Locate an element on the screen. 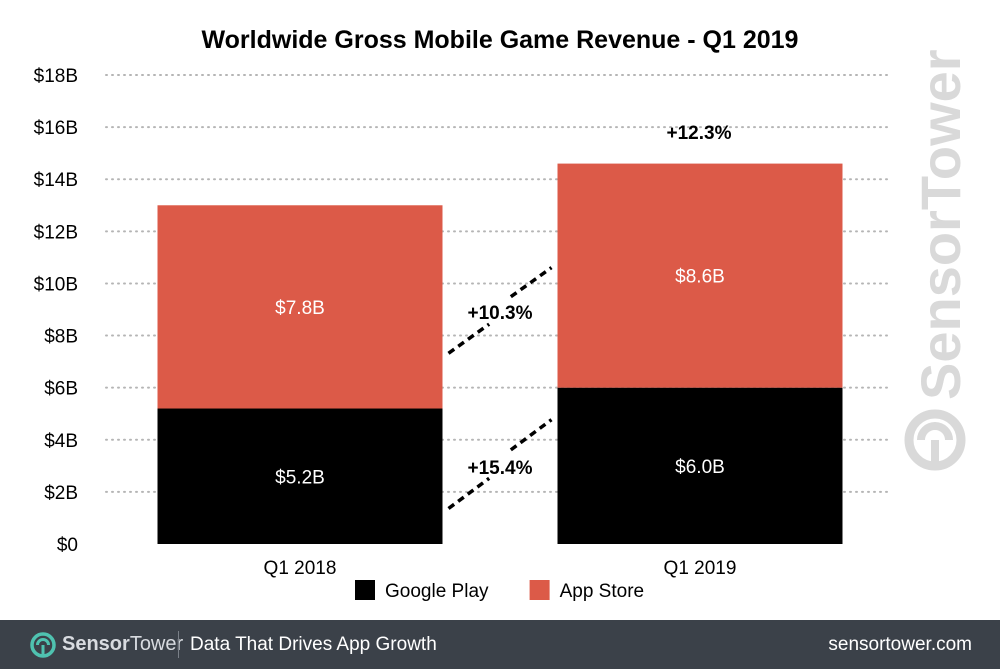  sensortower-logo-icon is located at coordinates (43, 645).